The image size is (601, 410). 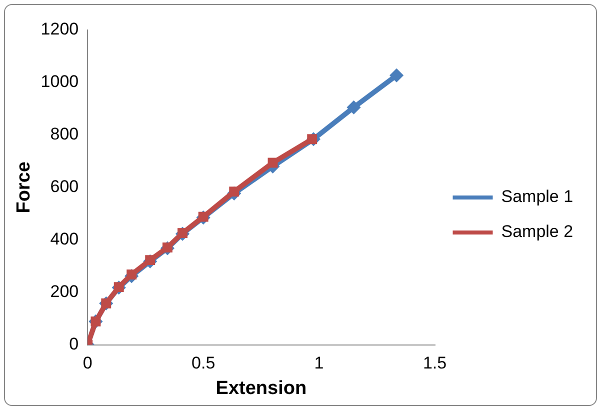 I want to click on y-tick-label: 800, so click(x=64, y=134).